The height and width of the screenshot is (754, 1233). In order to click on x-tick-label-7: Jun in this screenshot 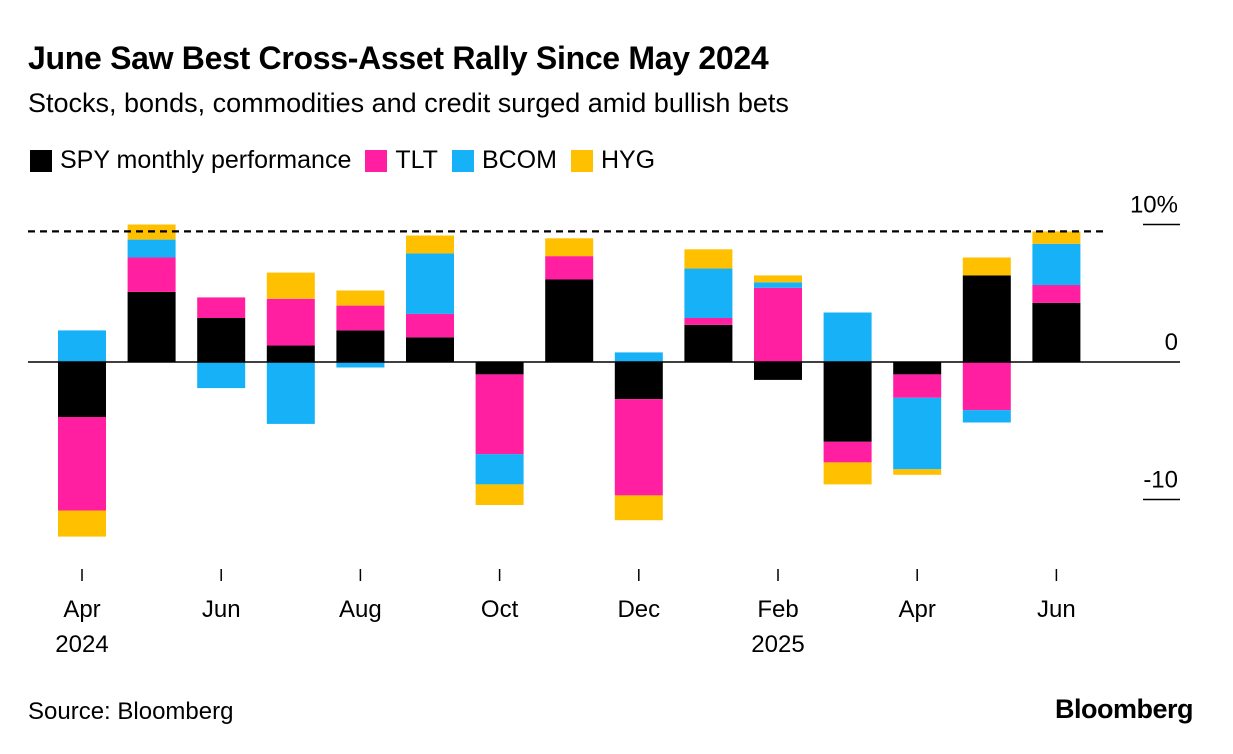, I will do `click(1056, 609)`.